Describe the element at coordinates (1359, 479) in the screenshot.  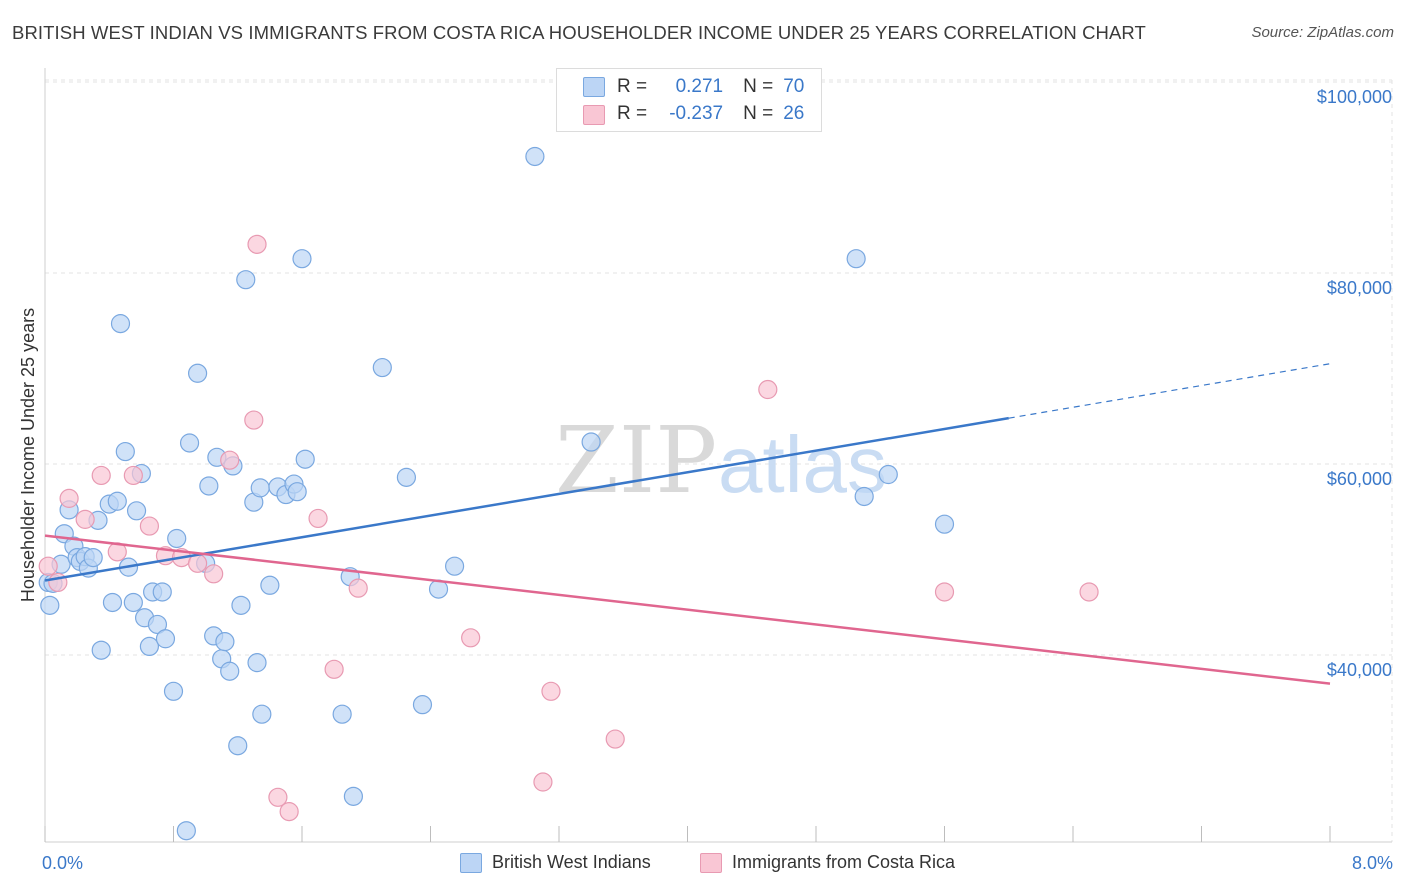
I see `y-tick-label: $60,000` at that location.